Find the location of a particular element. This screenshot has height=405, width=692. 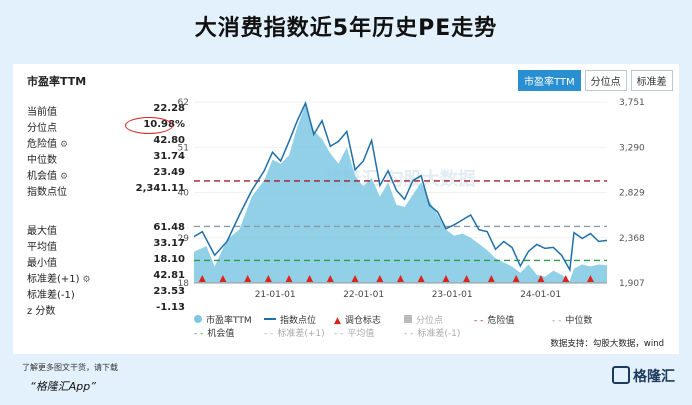

stat-min: 最小值 18.10 is located at coordinates (106, 261).